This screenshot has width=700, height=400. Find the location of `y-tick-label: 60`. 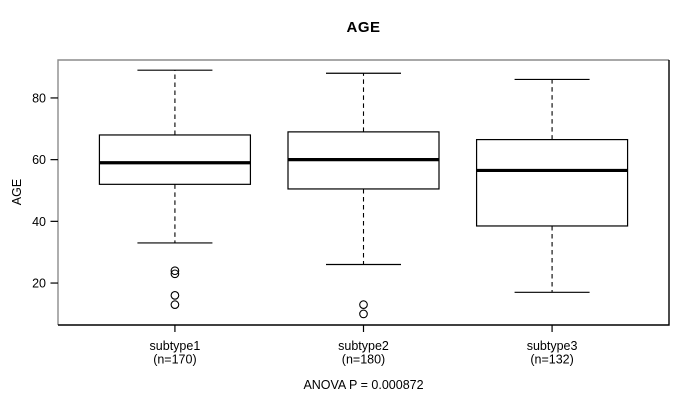

y-tick-label: 60 is located at coordinates (39, 160).